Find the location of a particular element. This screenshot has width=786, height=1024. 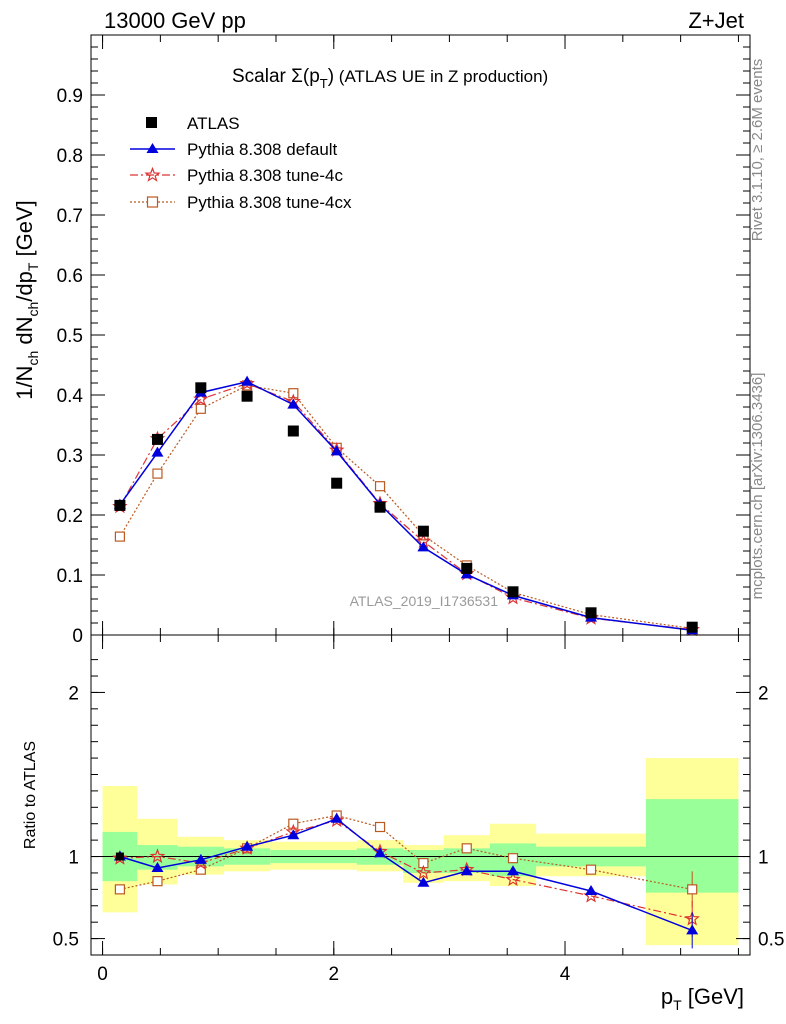

legend-marker-default is located at coordinates (152, 148).